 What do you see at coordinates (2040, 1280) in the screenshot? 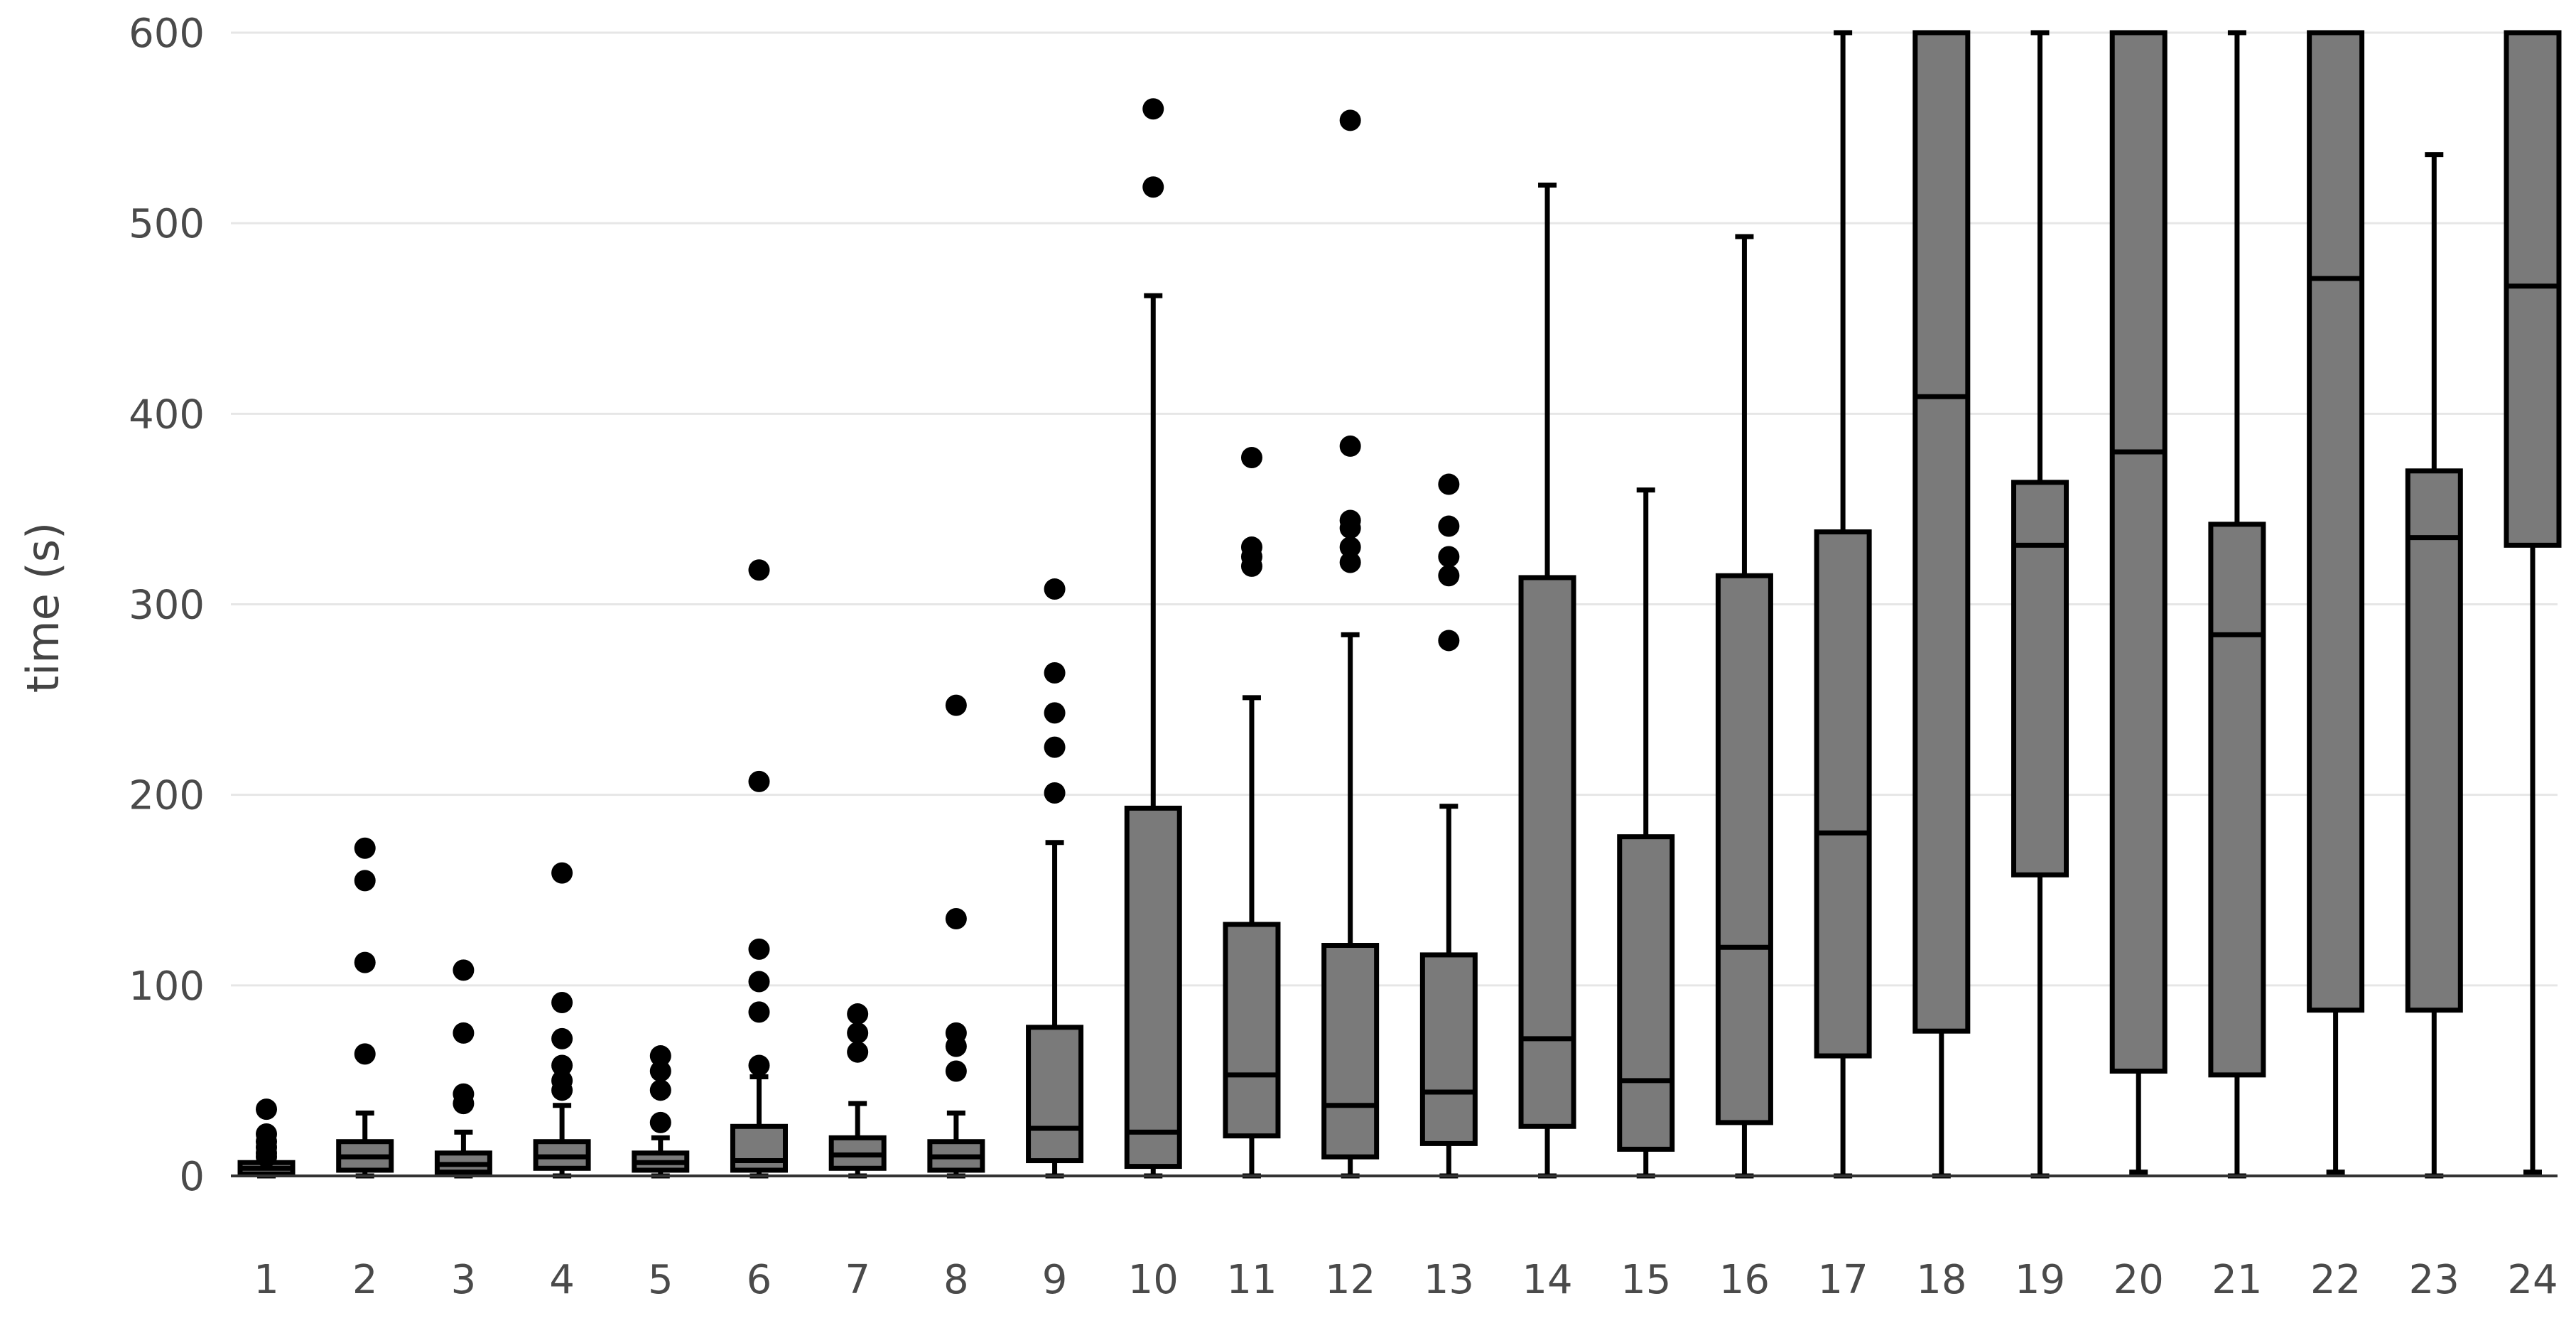
I see `x-tick-label: 19` at bounding box center [2040, 1280].